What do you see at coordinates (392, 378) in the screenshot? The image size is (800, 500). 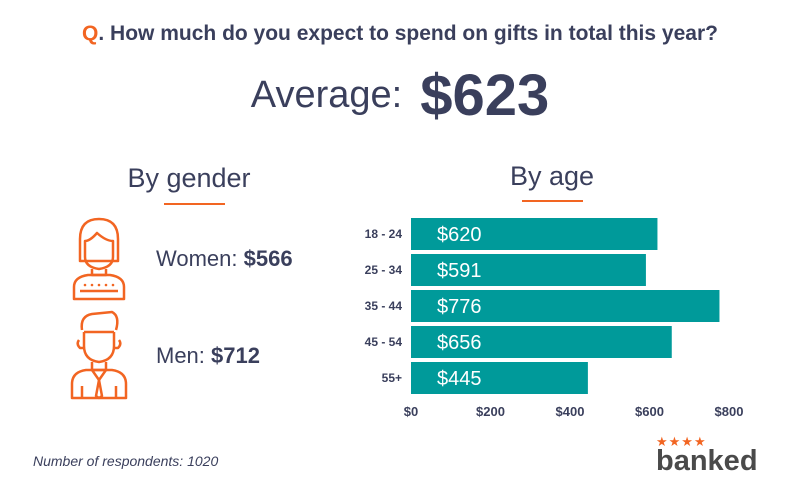 I see `age-category-label: 55+` at bounding box center [392, 378].